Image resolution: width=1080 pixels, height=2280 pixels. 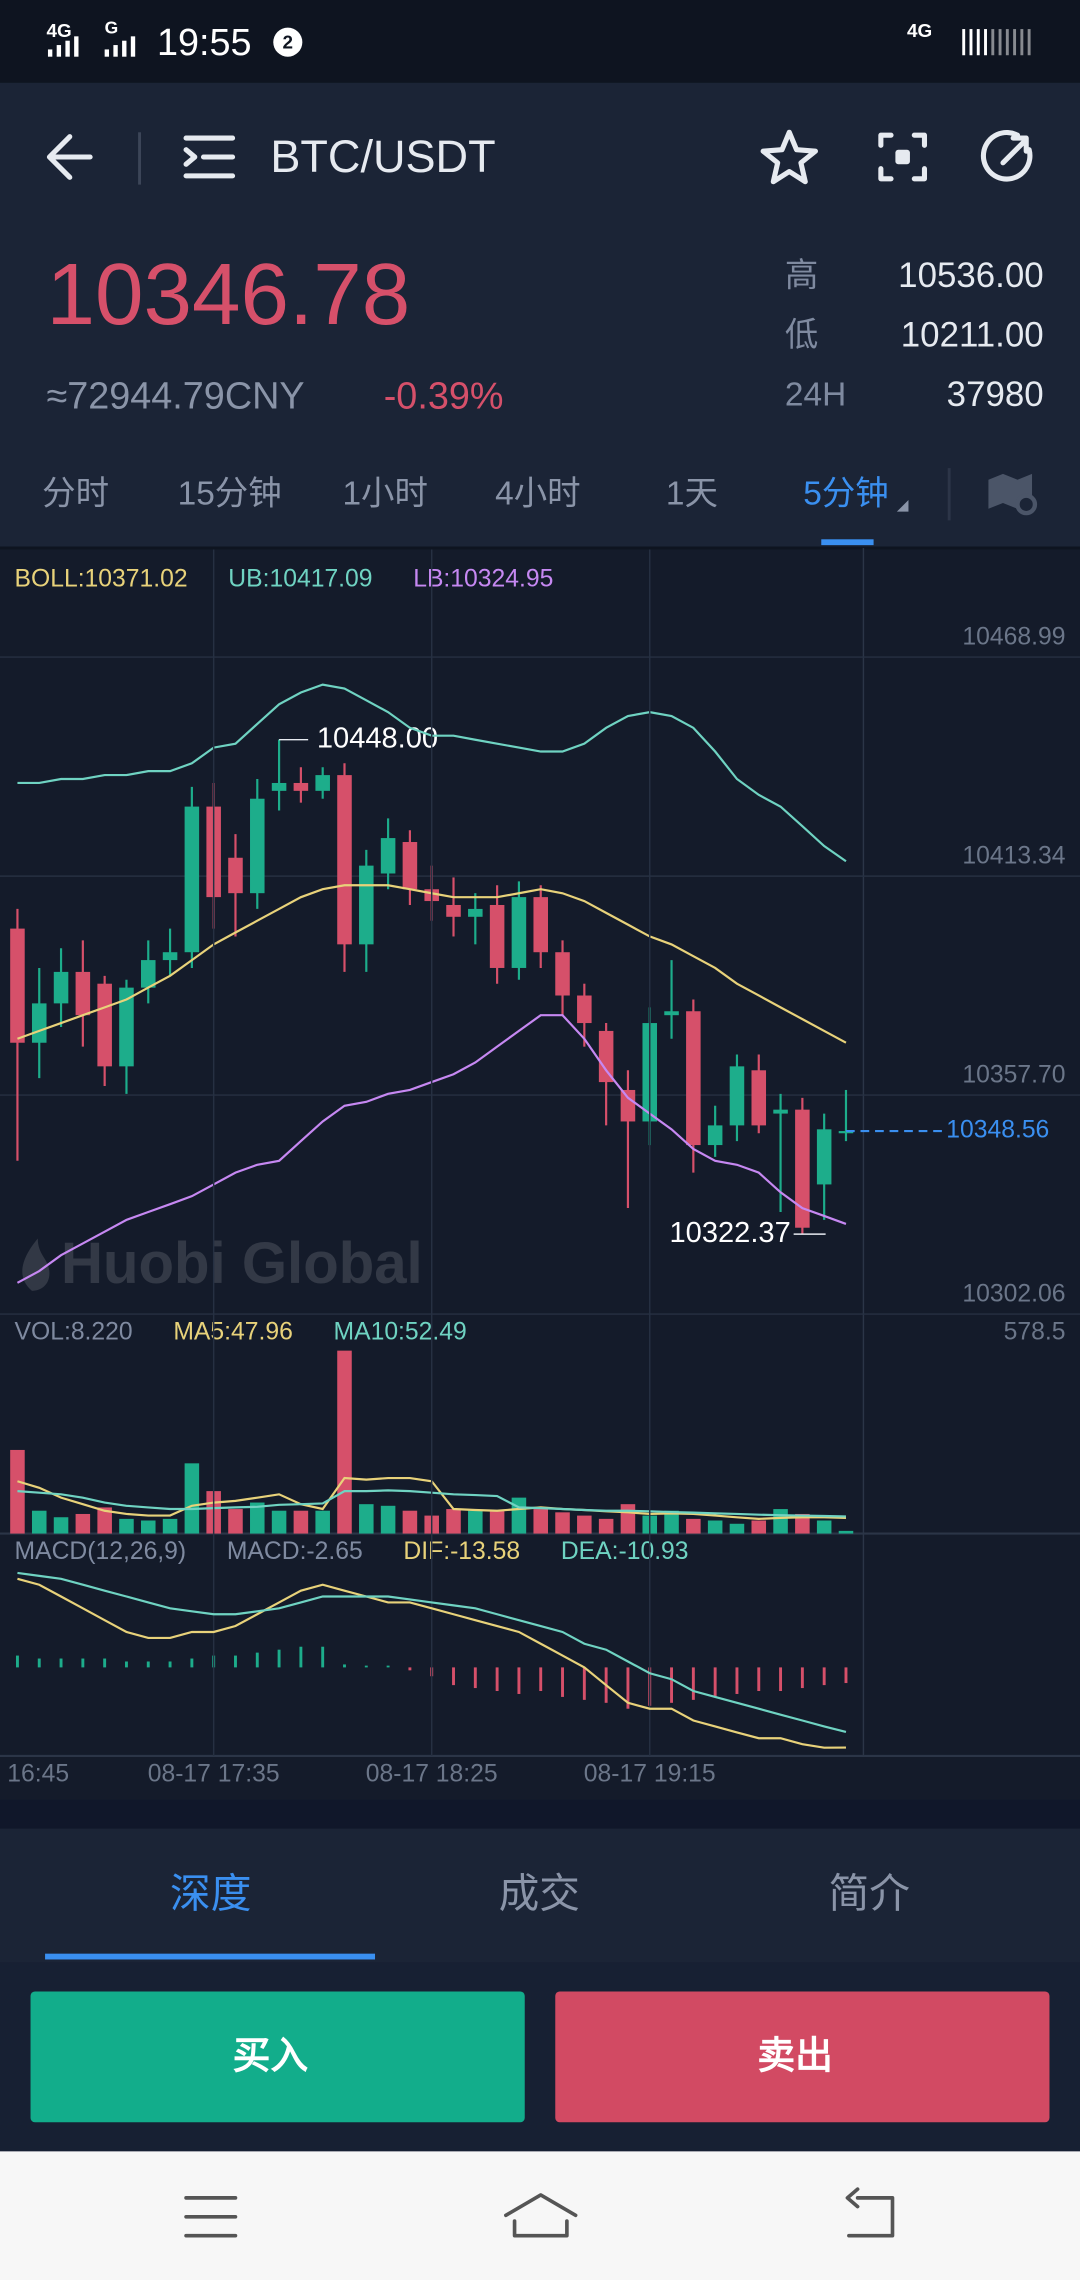 What do you see at coordinates (74, 1331) in the screenshot?
I see `legend-entry: VOL:8.220` at bounding box center [74, 1331].